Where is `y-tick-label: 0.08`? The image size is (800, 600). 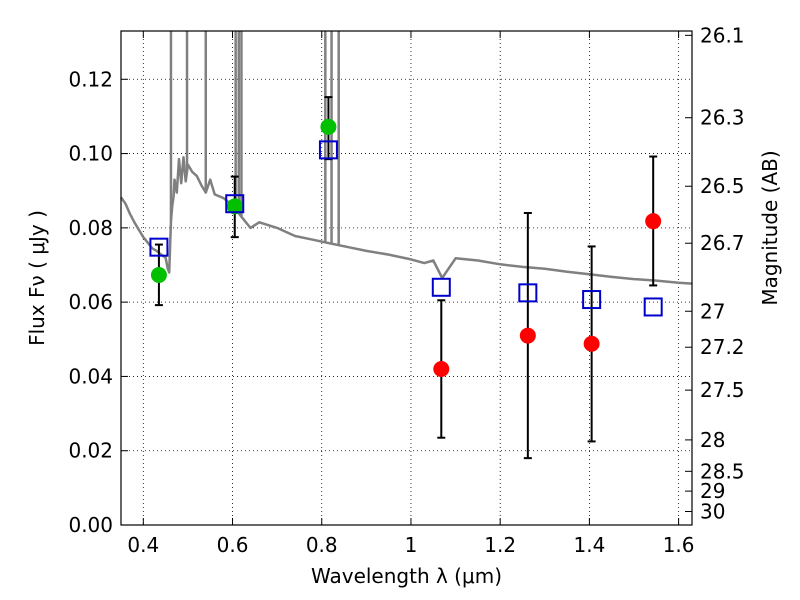
y-tick-label: 0.08 is located at coordinates (90, 228).